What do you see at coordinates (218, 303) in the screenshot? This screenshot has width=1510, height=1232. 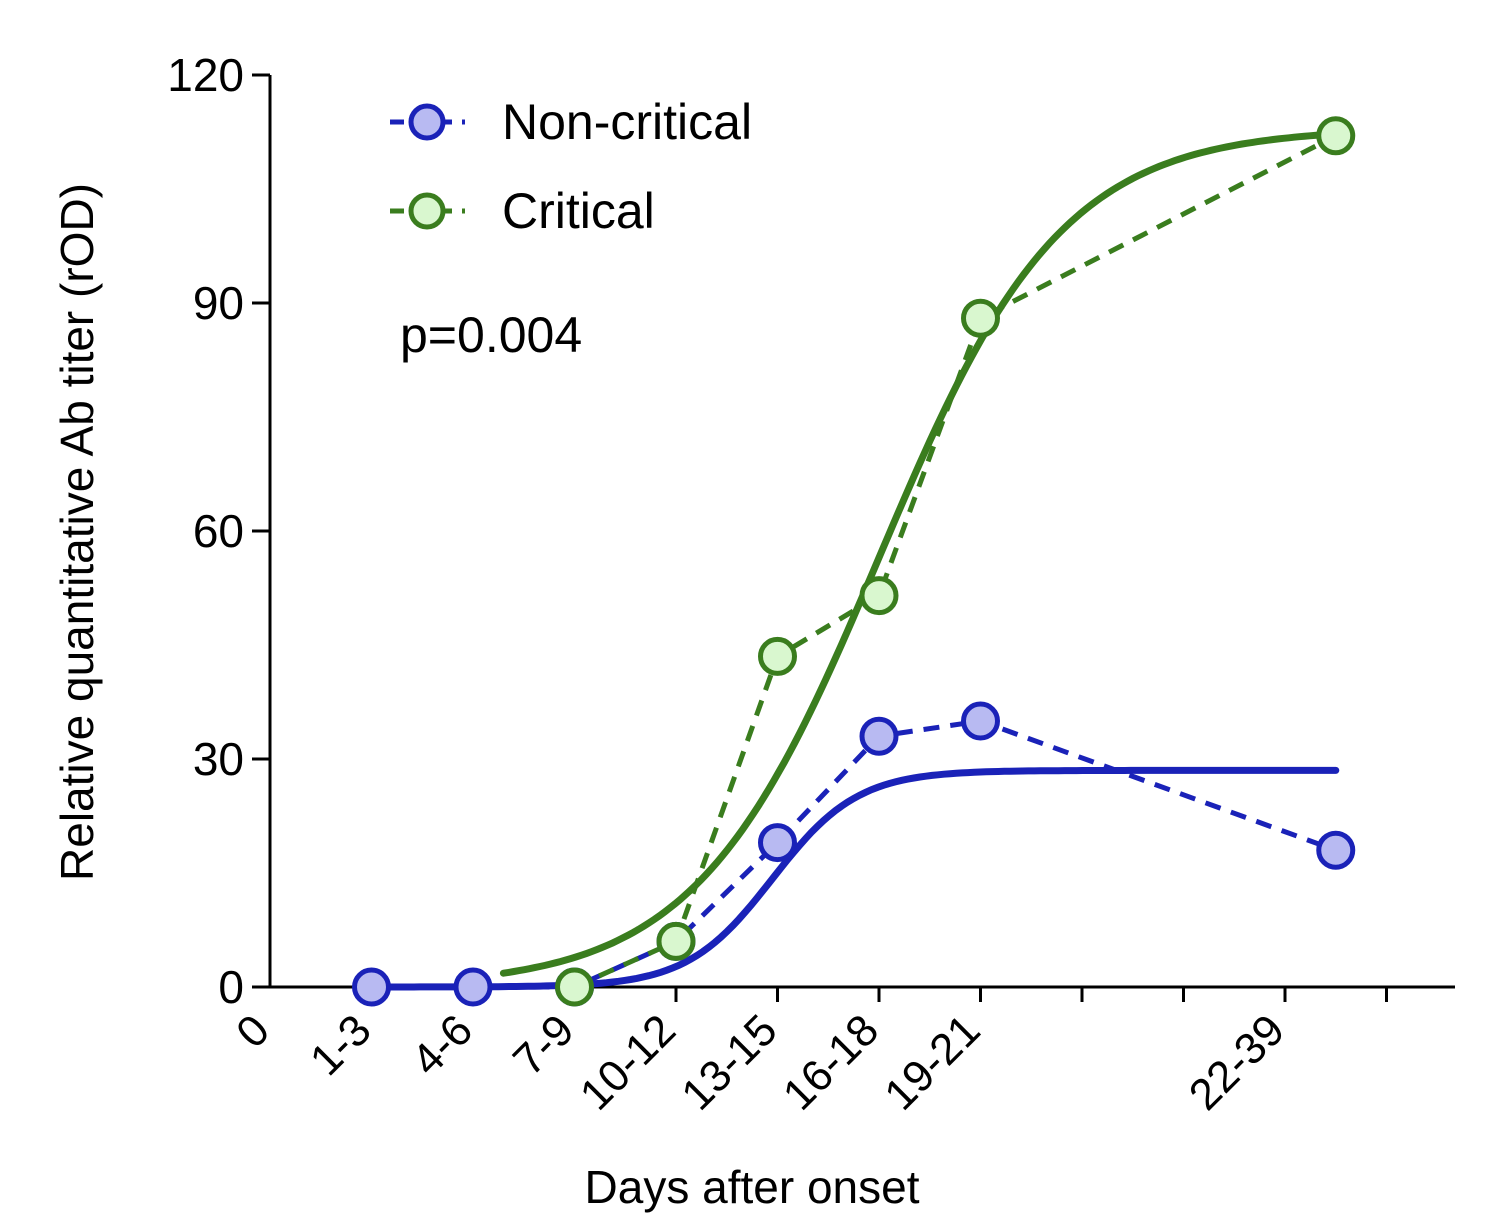 I see `y-tick-label-90: 90` at bounding box center [218, 303].